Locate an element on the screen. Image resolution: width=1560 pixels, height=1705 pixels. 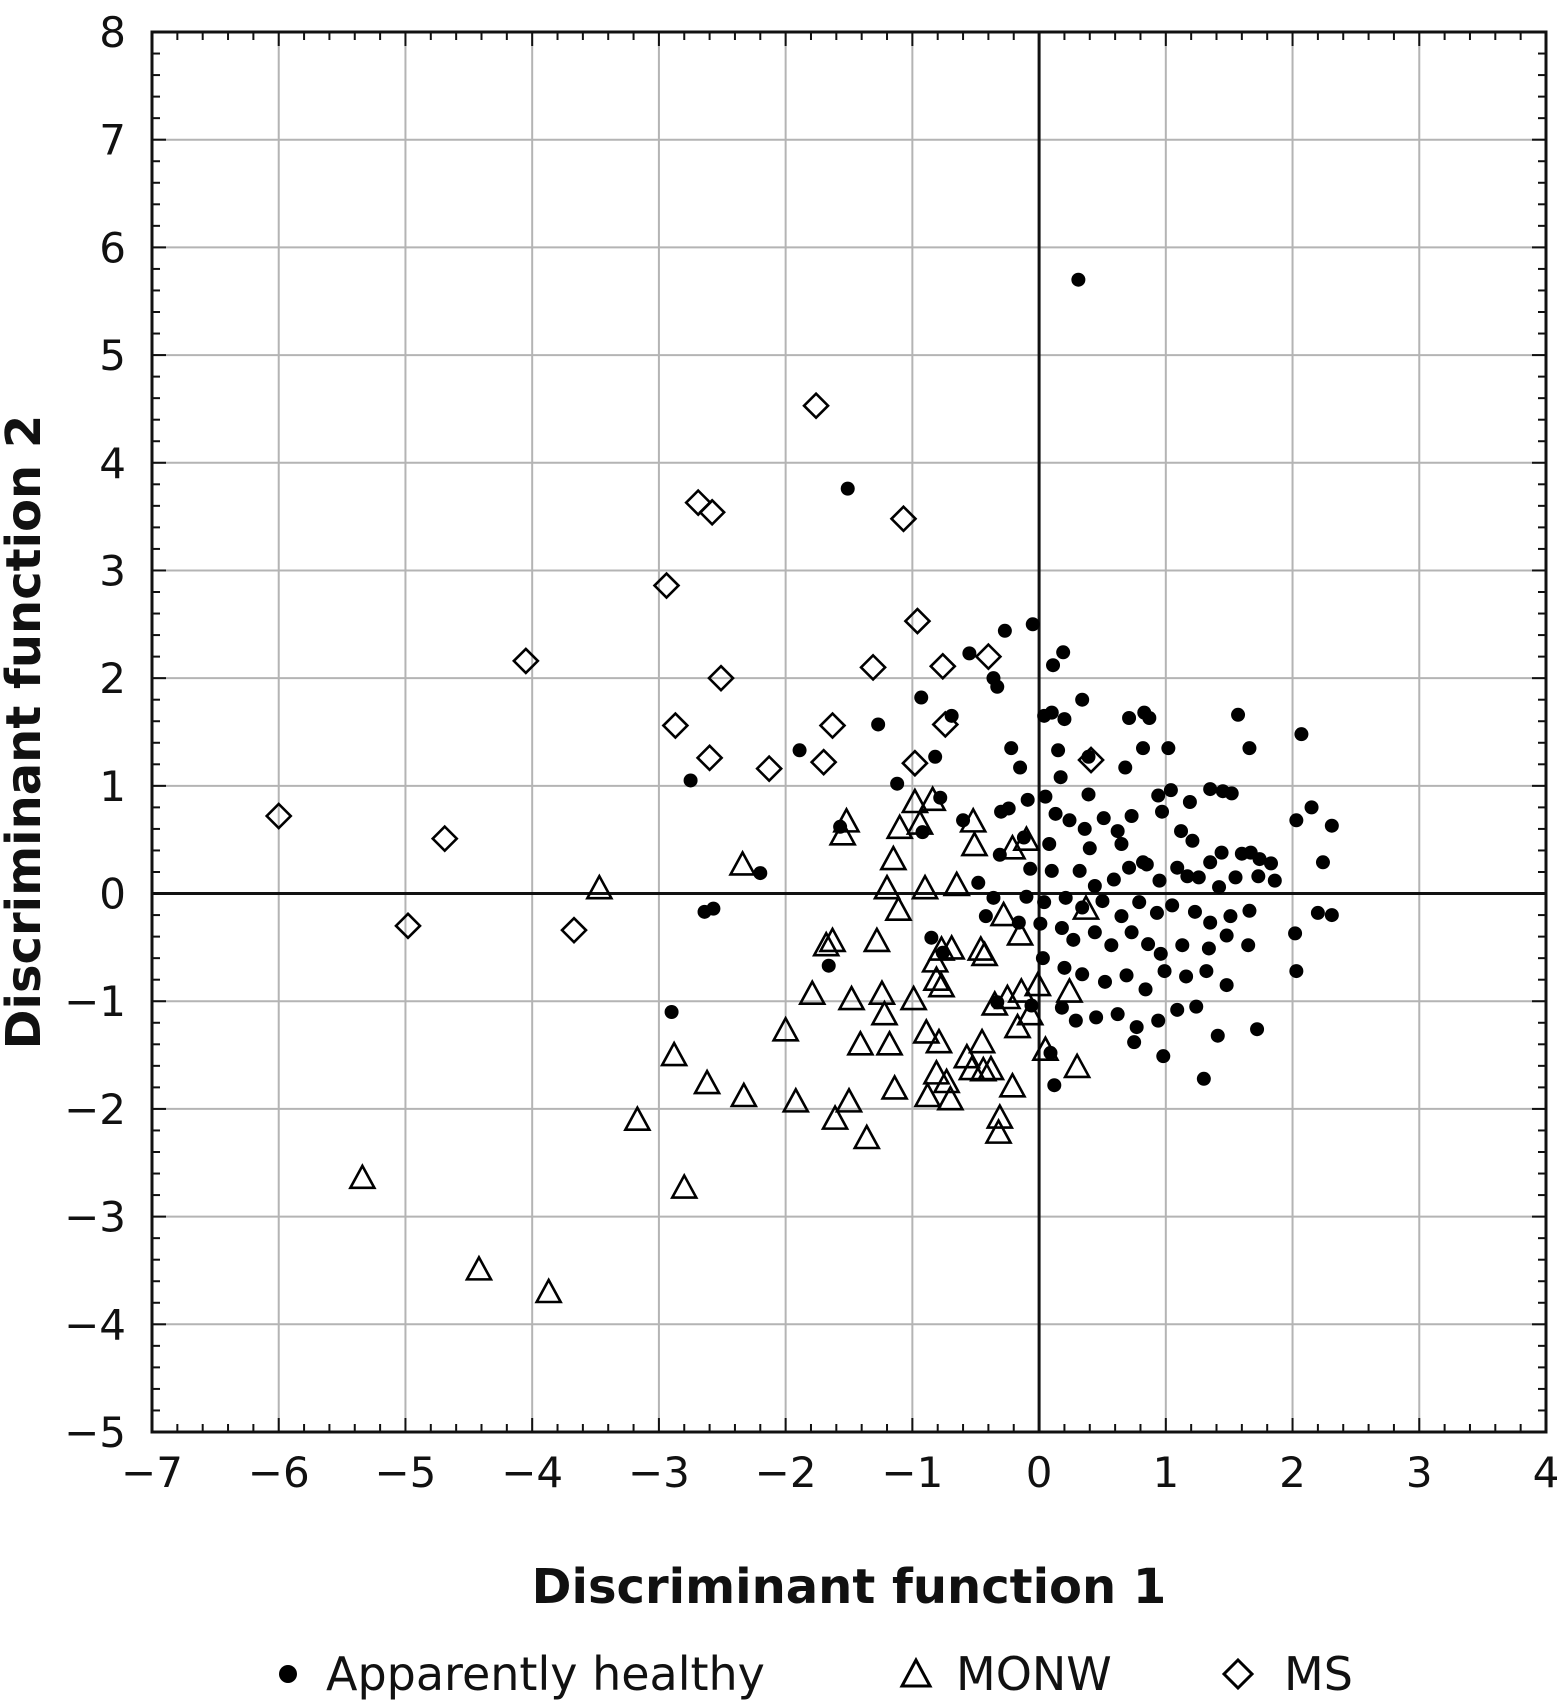
x-tick-label: −5 is located at coordinates (405, 1472).